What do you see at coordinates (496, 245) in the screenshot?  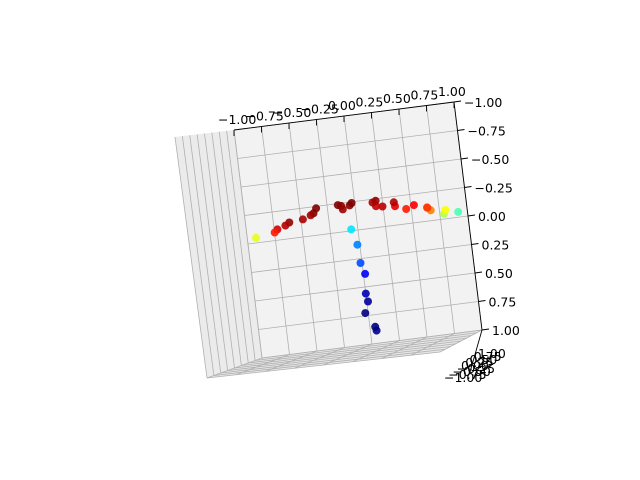 I see `z-tick-label: 0.25` at bounding box center [496, 245].